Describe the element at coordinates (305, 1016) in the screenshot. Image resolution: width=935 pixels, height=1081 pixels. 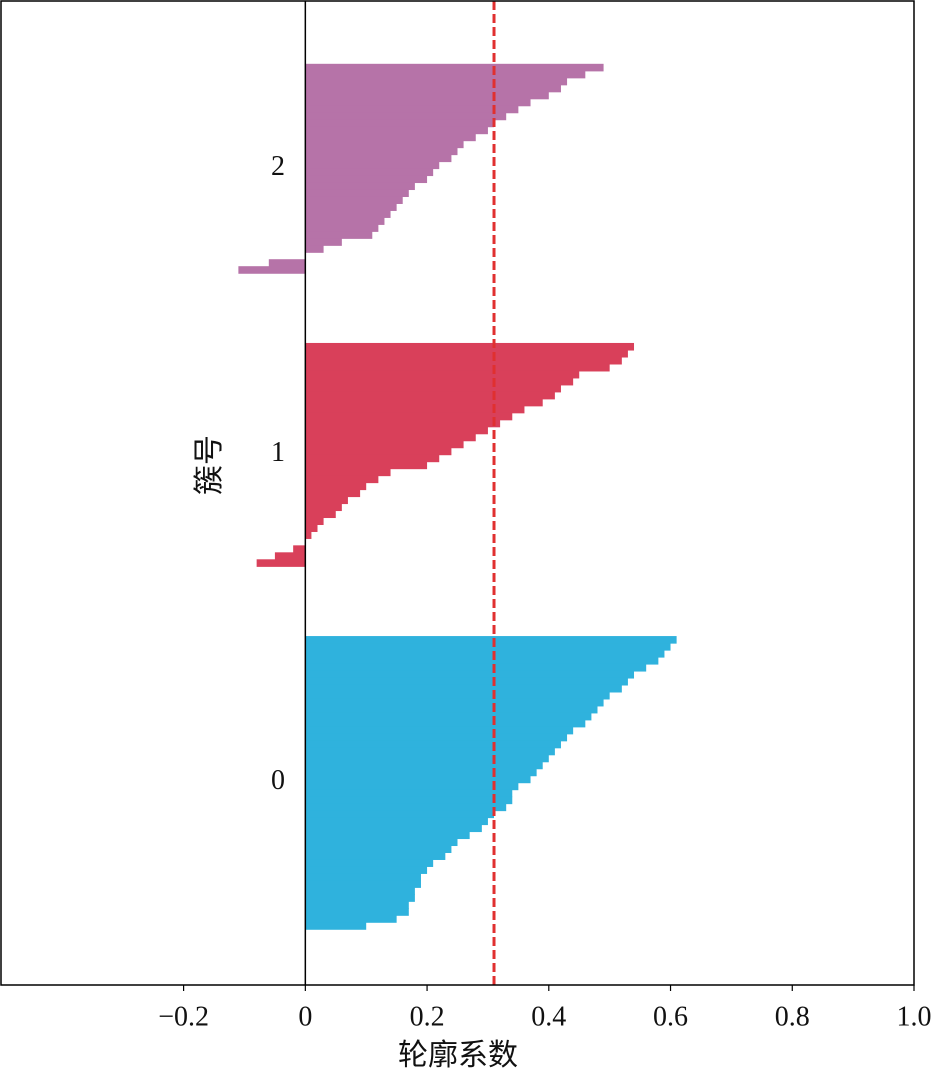
I see `x-tick-label: 0` at that location.